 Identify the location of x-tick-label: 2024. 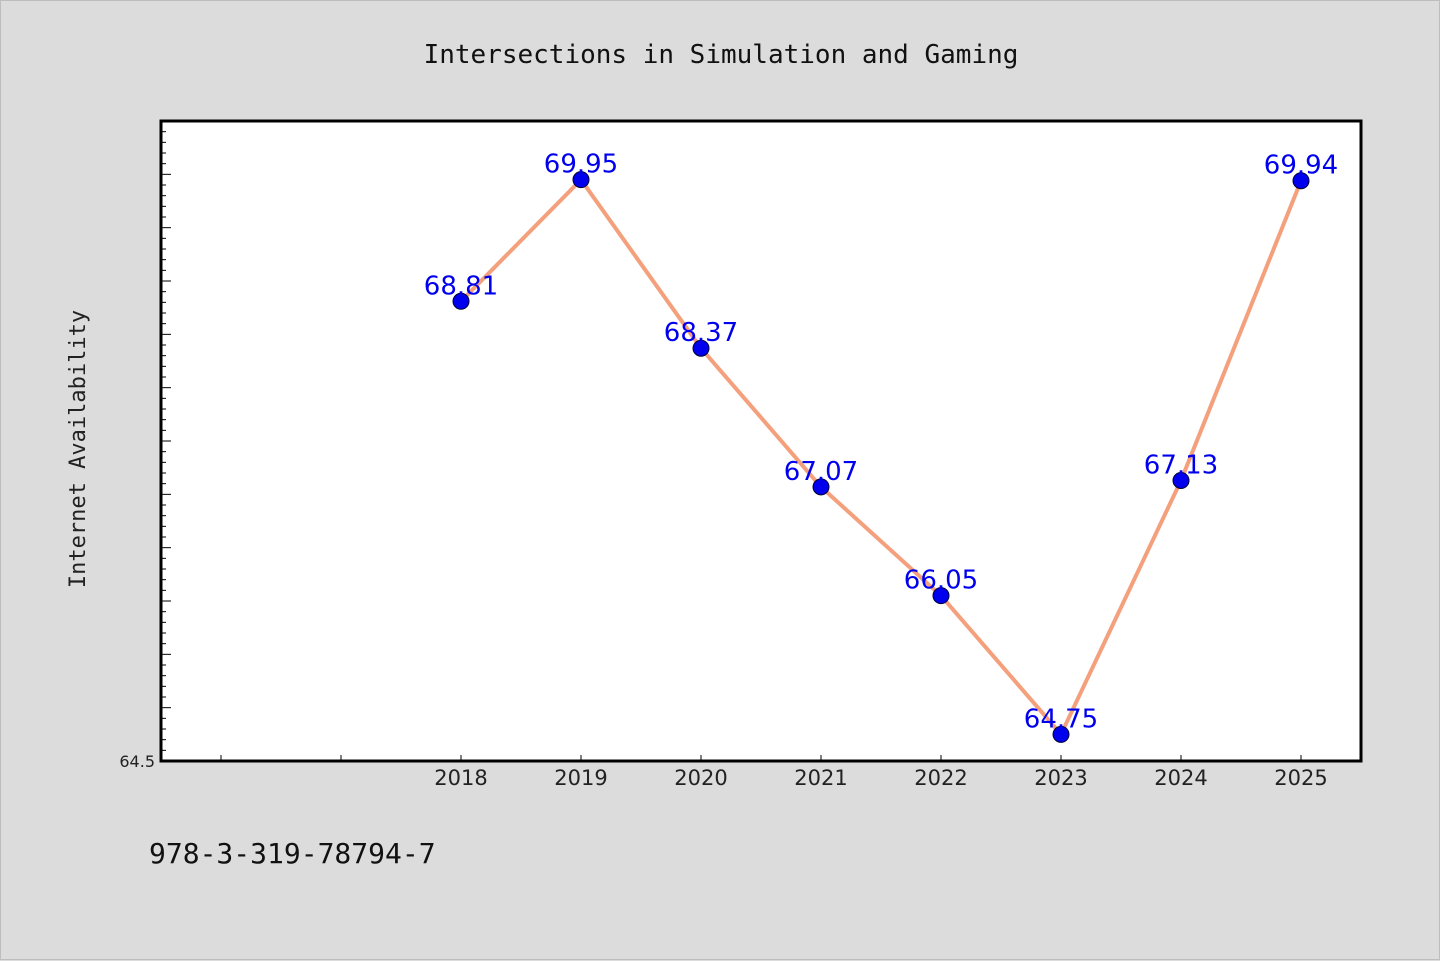
(1180, 778).